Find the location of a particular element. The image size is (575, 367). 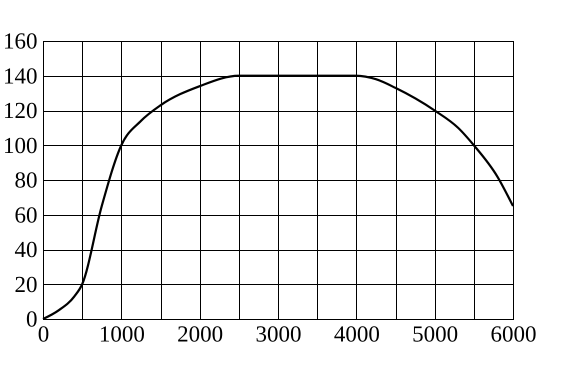

x-tick-label: 1000 is located at coordinates (121, 334).